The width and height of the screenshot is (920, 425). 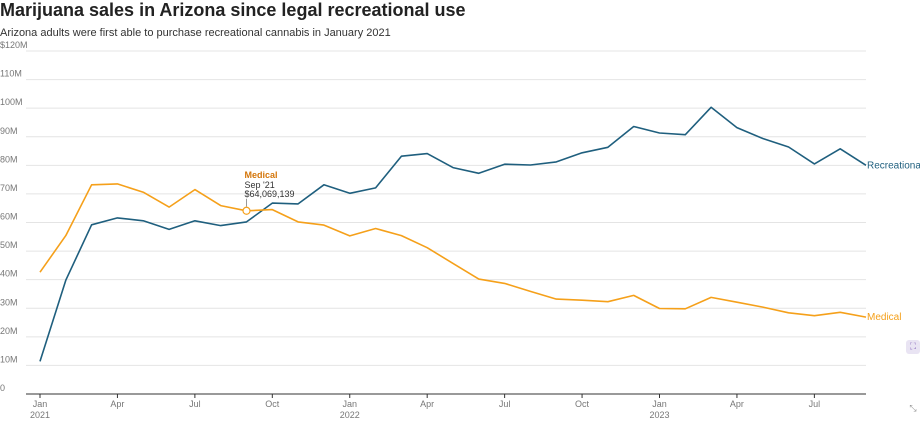 I want to click on y-tick-label: 100M, so click(x=11, y=102).